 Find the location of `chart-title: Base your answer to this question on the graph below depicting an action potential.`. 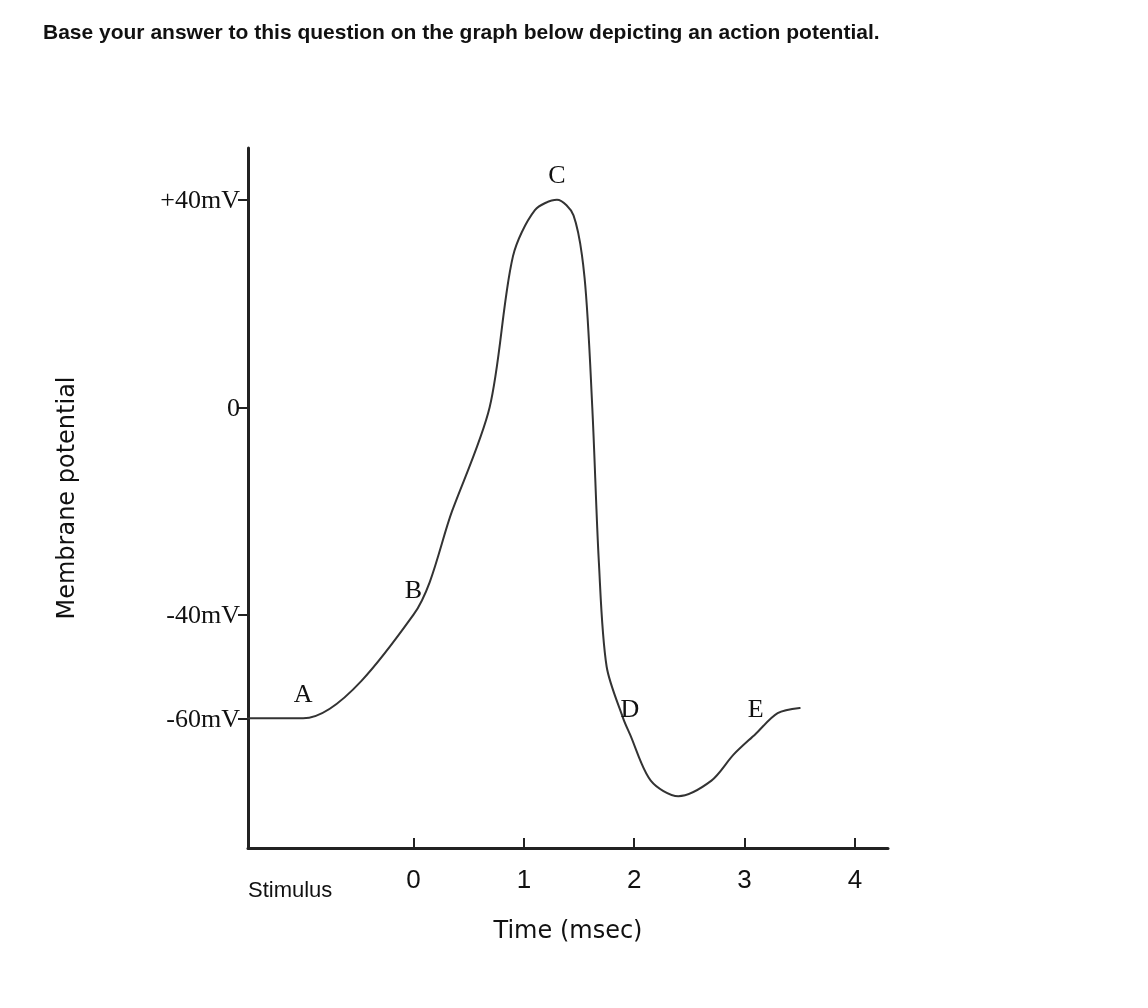

chart-title: Base your answer to this question on the graph below depicting an action potential. is located at coordinates (461, 31).